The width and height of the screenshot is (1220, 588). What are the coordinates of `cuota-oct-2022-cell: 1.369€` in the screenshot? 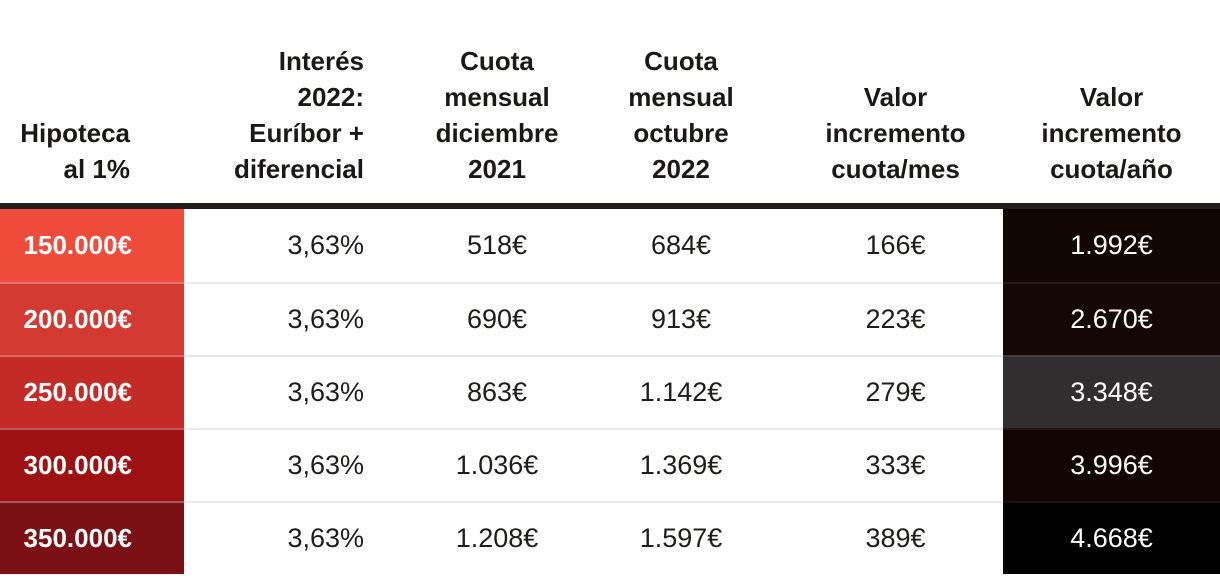 It's located at (681, 464).